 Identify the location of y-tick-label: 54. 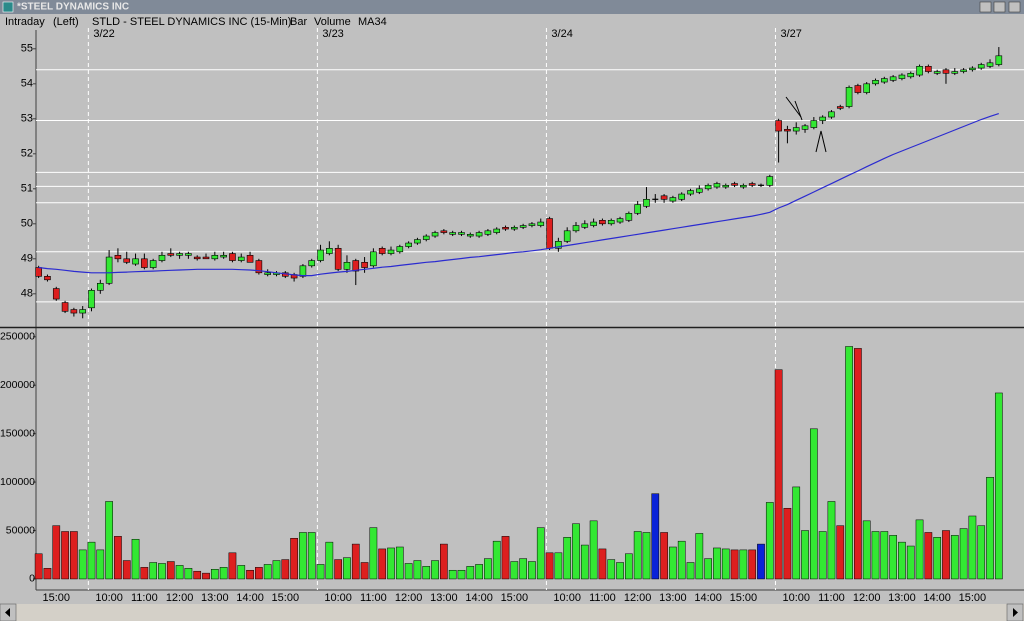
(27, 84).